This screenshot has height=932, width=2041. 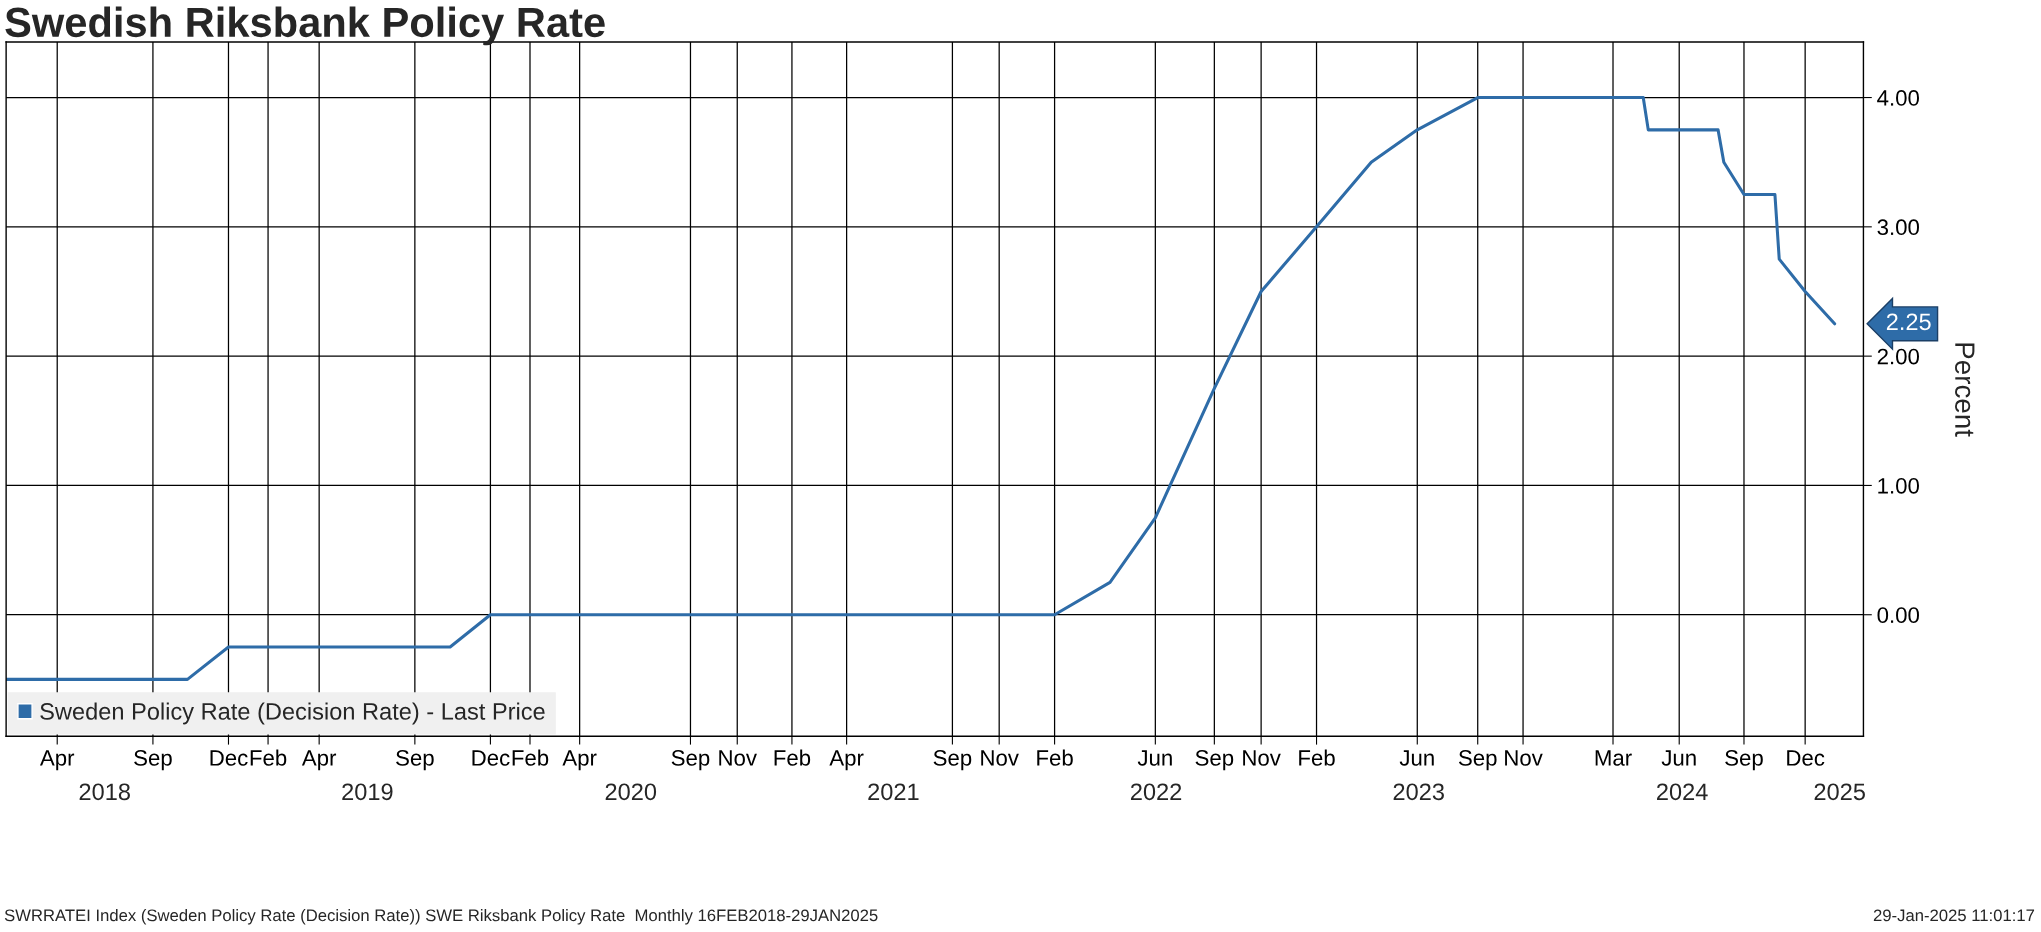 What do you see at coordinates (1898, 227) in the screenshot?
I see `y-tick-label: 3.00` at bounding box center [1898, 227].